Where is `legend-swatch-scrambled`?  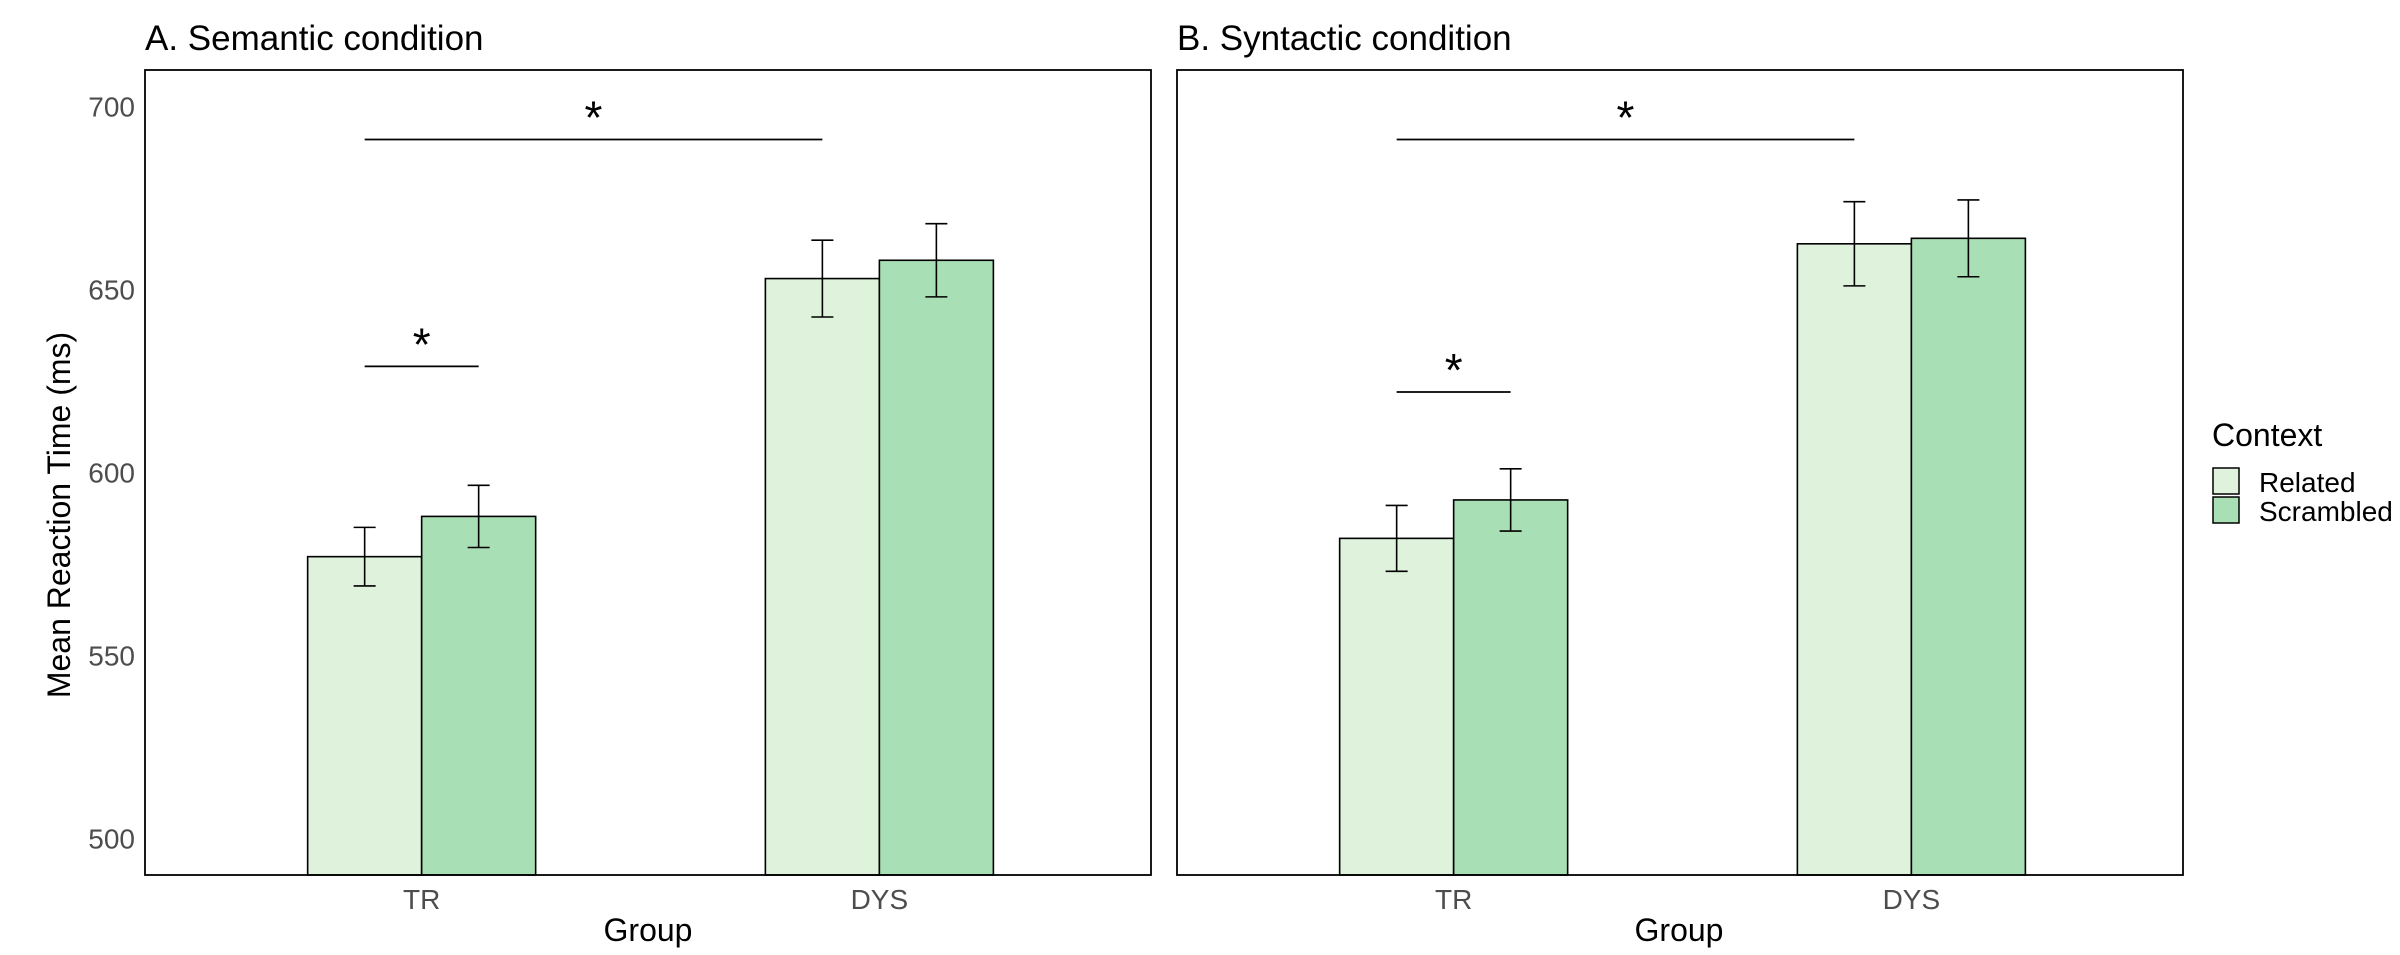 legend-swatch-scrambled is located at coordinates (2226, 510).